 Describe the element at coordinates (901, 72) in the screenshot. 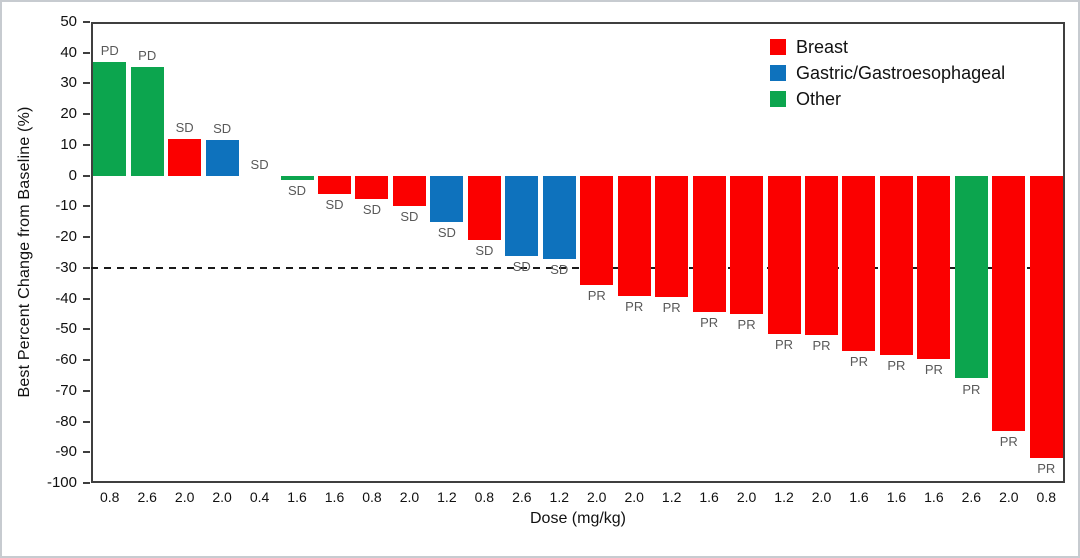

I see `legend-label: Gastric/Gastroesophageal` at that location.